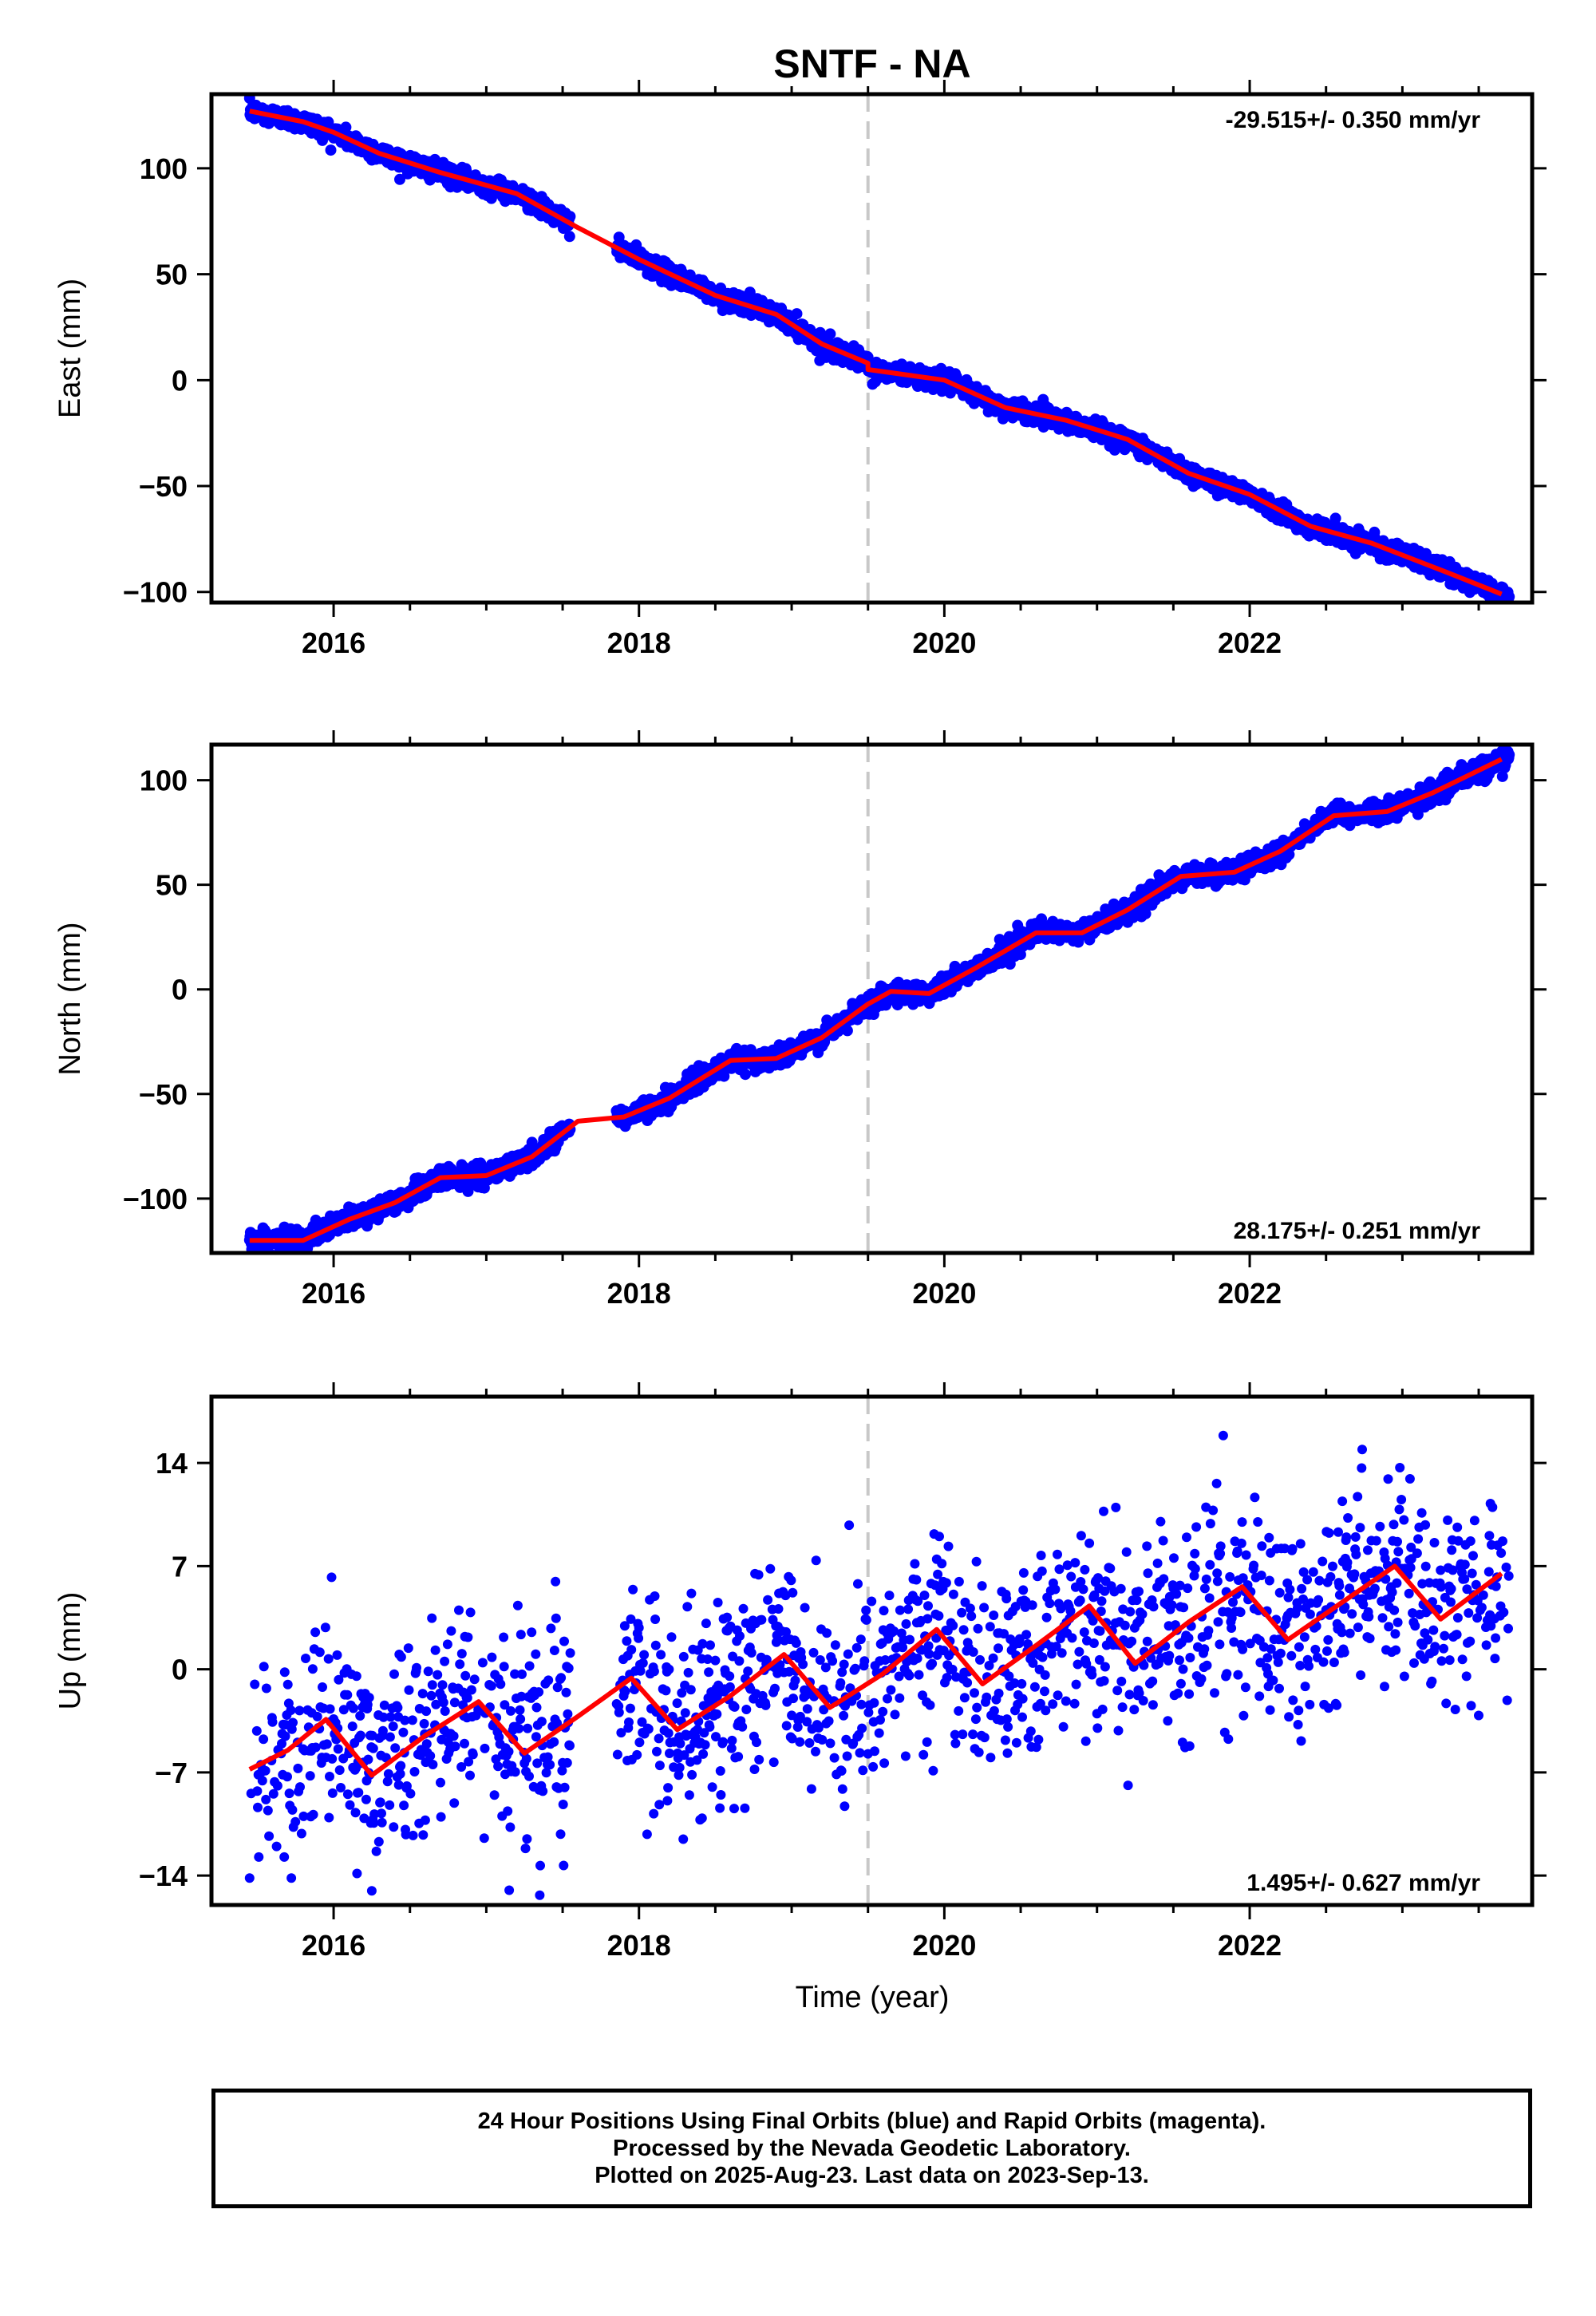 This screenshot has width=1596, height=2316. I want to click on east-y-axis-label: East (mm), so click(70, 348).